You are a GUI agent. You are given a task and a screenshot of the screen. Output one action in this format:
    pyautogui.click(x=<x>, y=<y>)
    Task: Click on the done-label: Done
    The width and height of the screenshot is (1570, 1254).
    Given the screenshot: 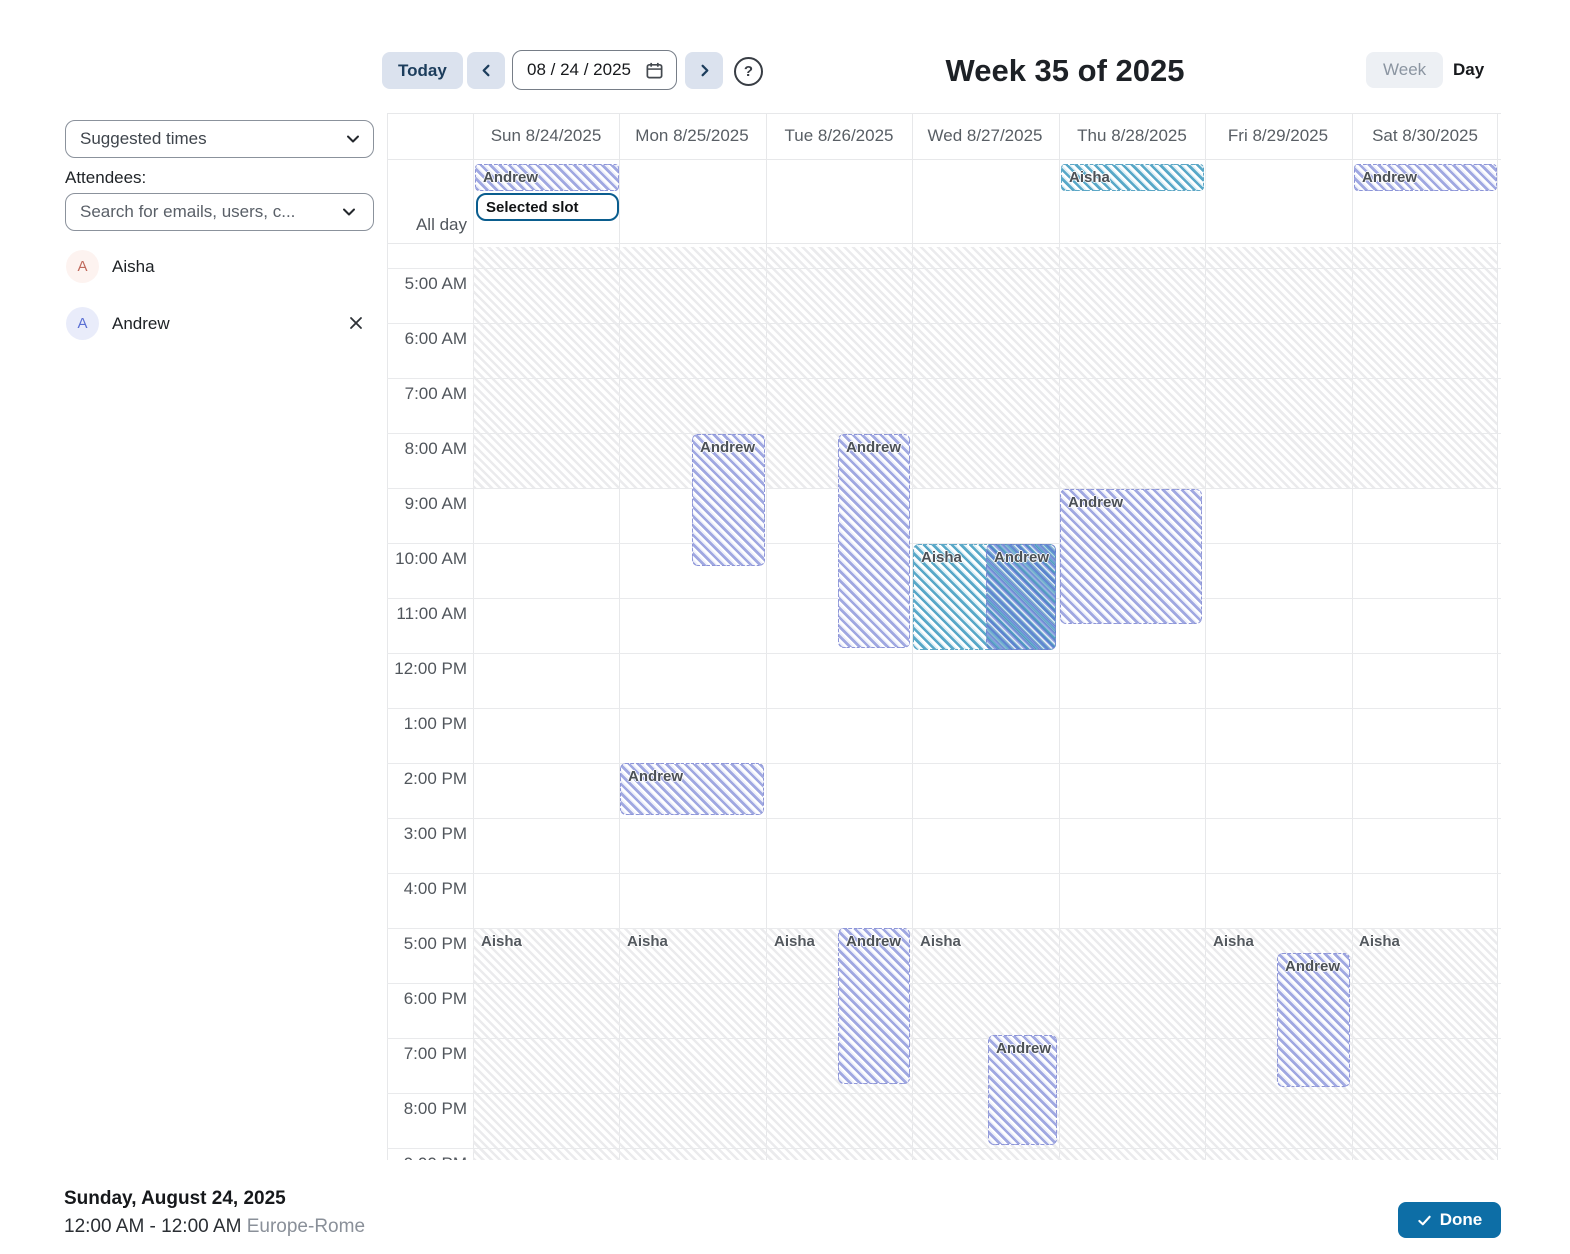 What is the action you would take?
    pyautogui.click(x=1461, y=1219)
    